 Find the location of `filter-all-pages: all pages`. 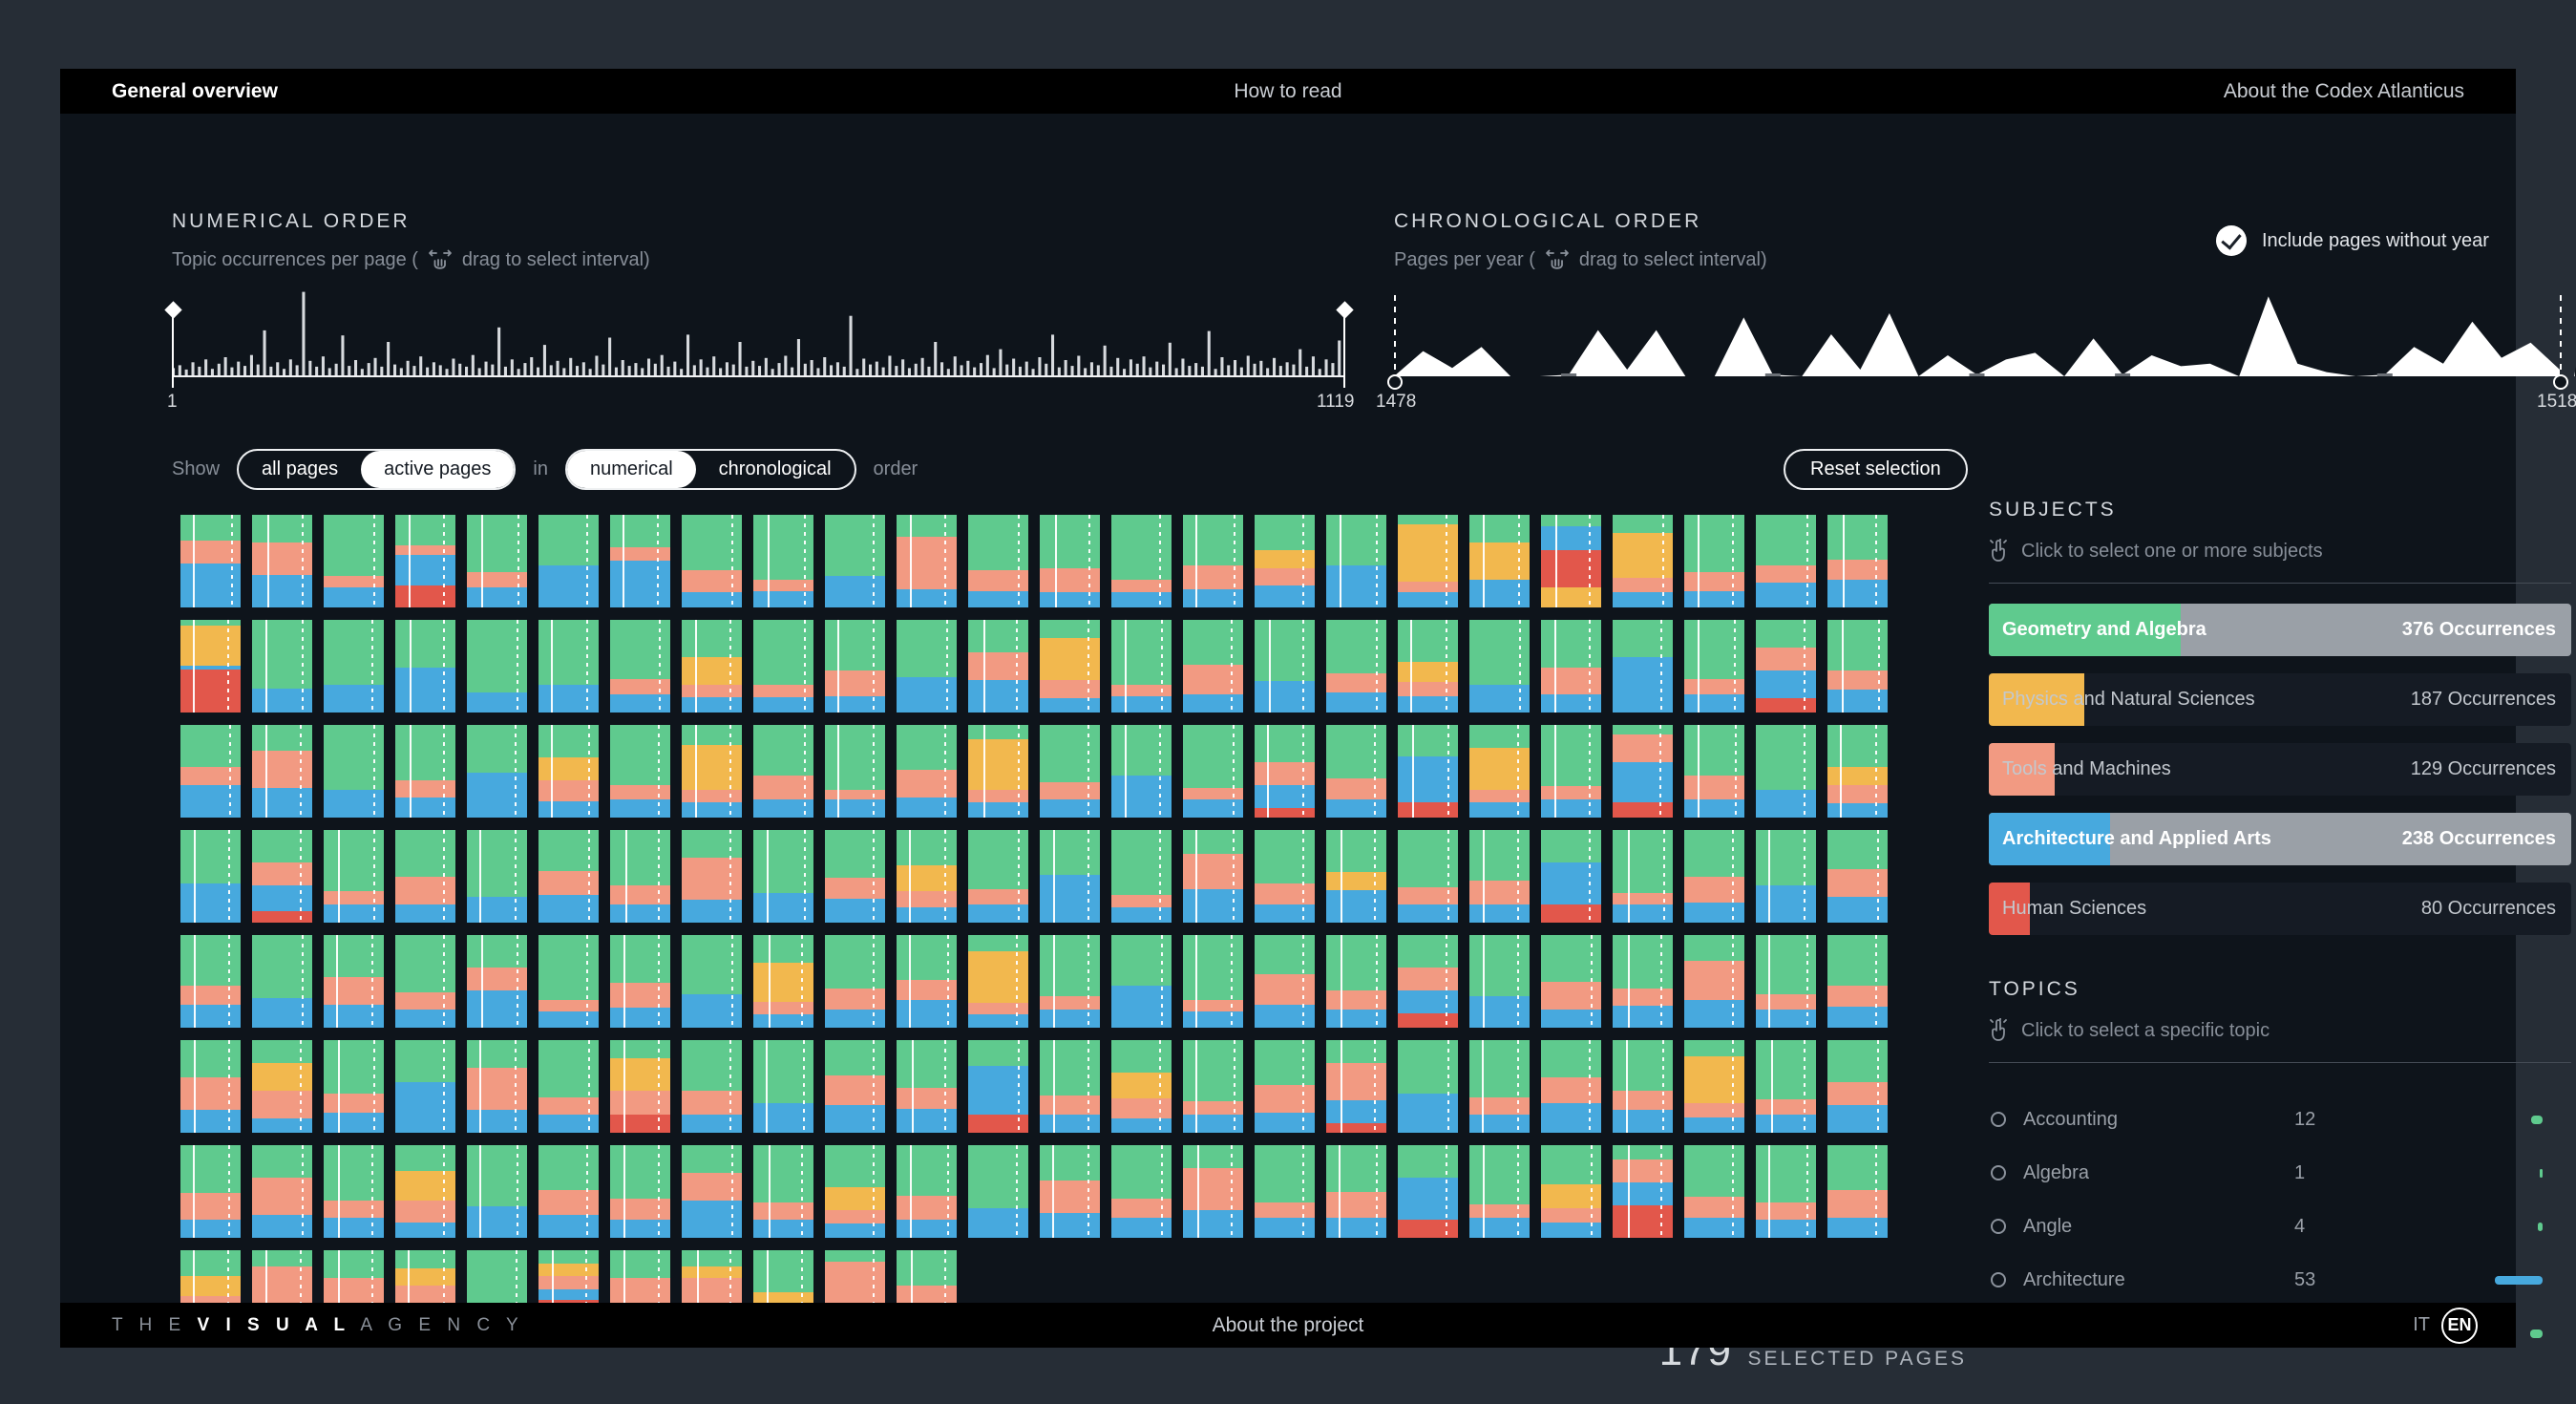

filter-all-pages: all pages is located at coordinates (300, 468).